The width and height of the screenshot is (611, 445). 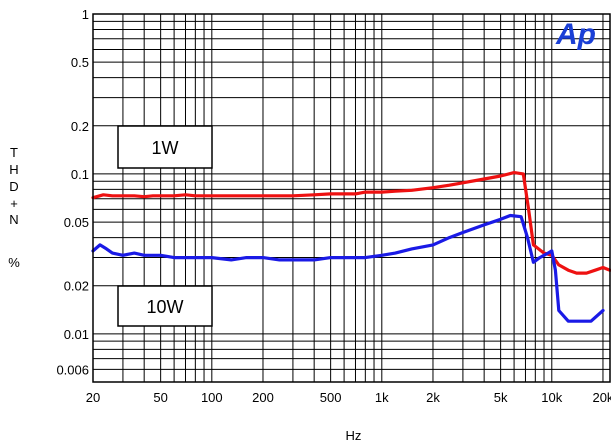 I want to click on annotation-label-1w: 1W, so click(x=165, y=148).